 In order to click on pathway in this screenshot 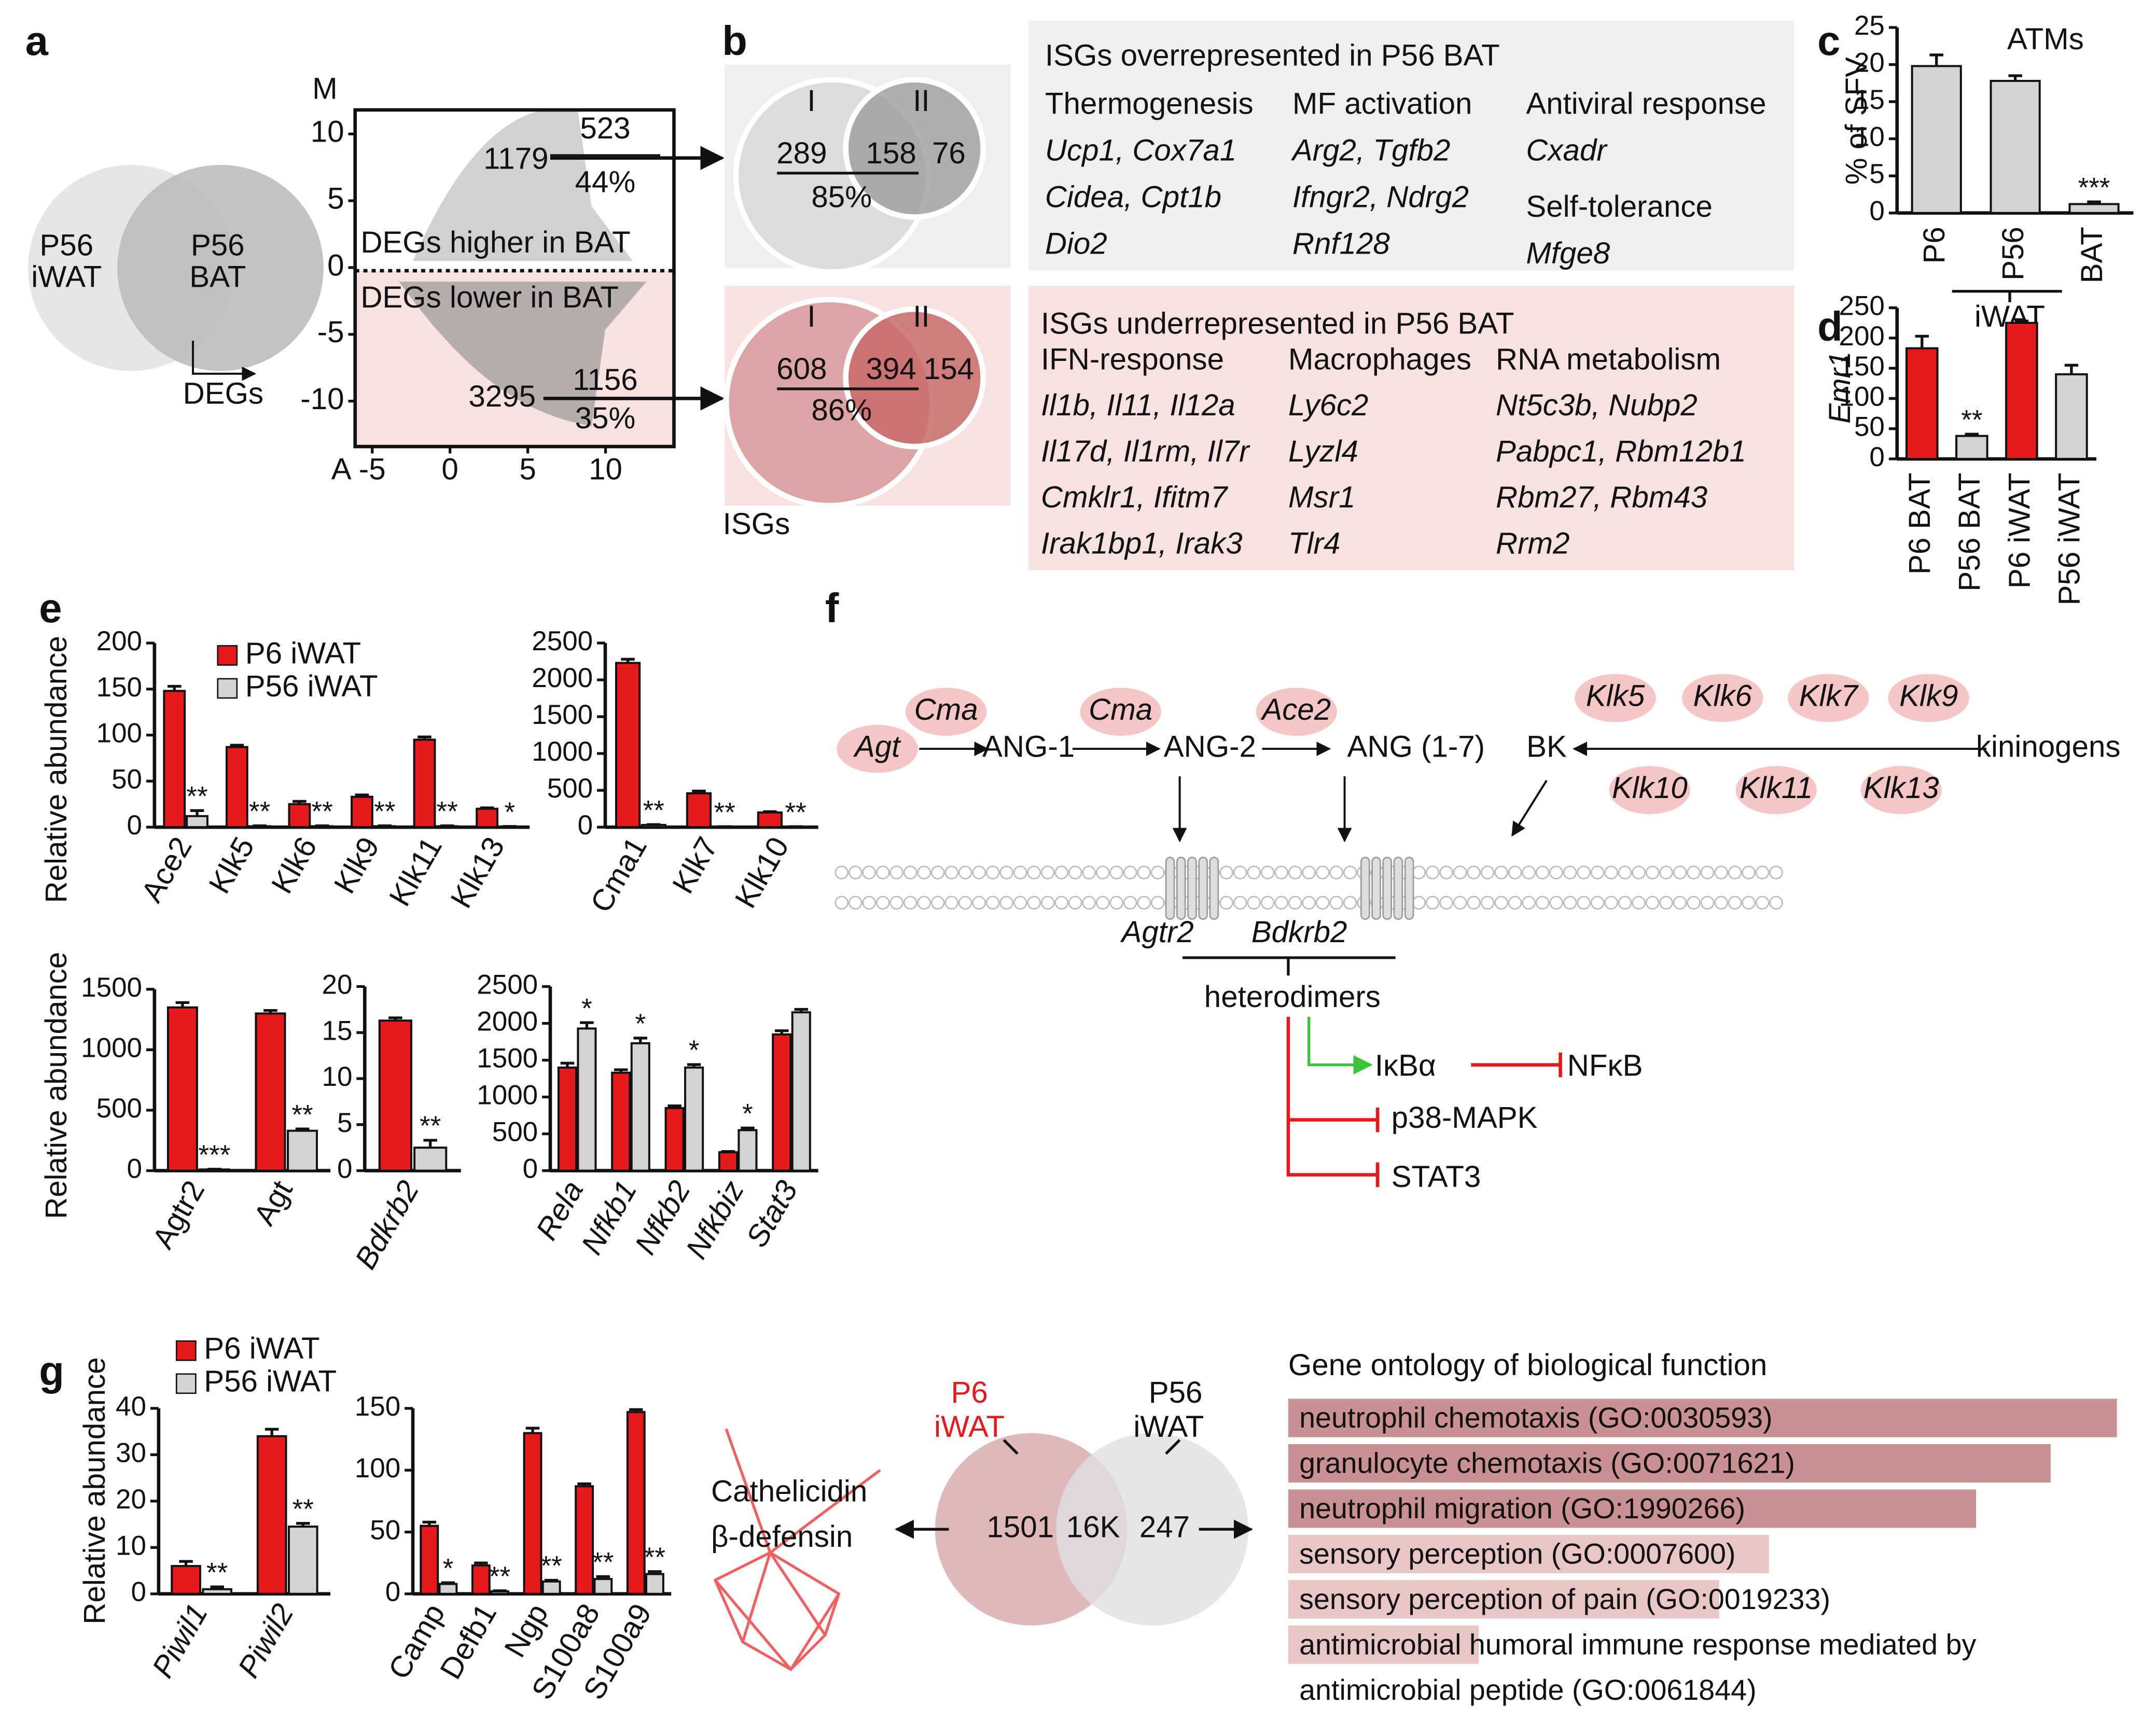, I will do `click(1452, 964)`.